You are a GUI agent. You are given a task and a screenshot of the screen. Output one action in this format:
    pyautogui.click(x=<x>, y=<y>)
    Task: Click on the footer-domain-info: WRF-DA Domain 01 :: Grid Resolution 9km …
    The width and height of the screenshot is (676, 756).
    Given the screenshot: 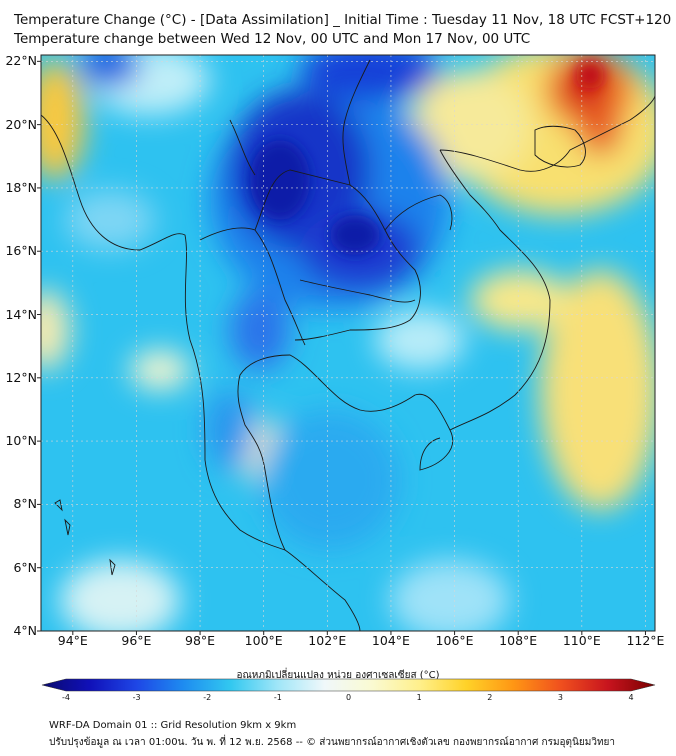 What is the action you would take?
    pyautogui.click(x=173, y=725)
    